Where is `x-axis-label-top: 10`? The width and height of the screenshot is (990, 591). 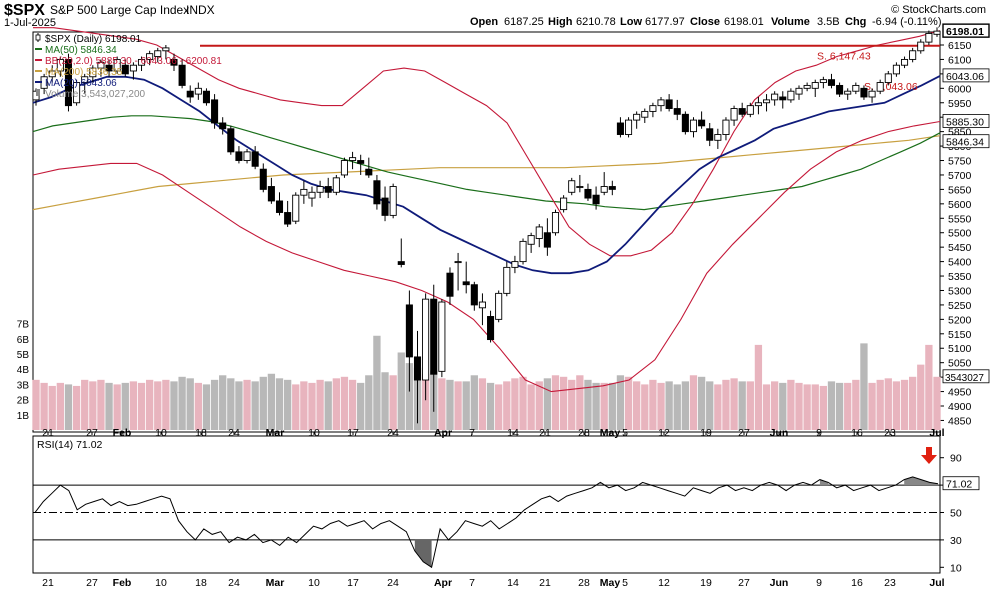 x-axis-label-top: 10 is located at coordinates (161, 433).